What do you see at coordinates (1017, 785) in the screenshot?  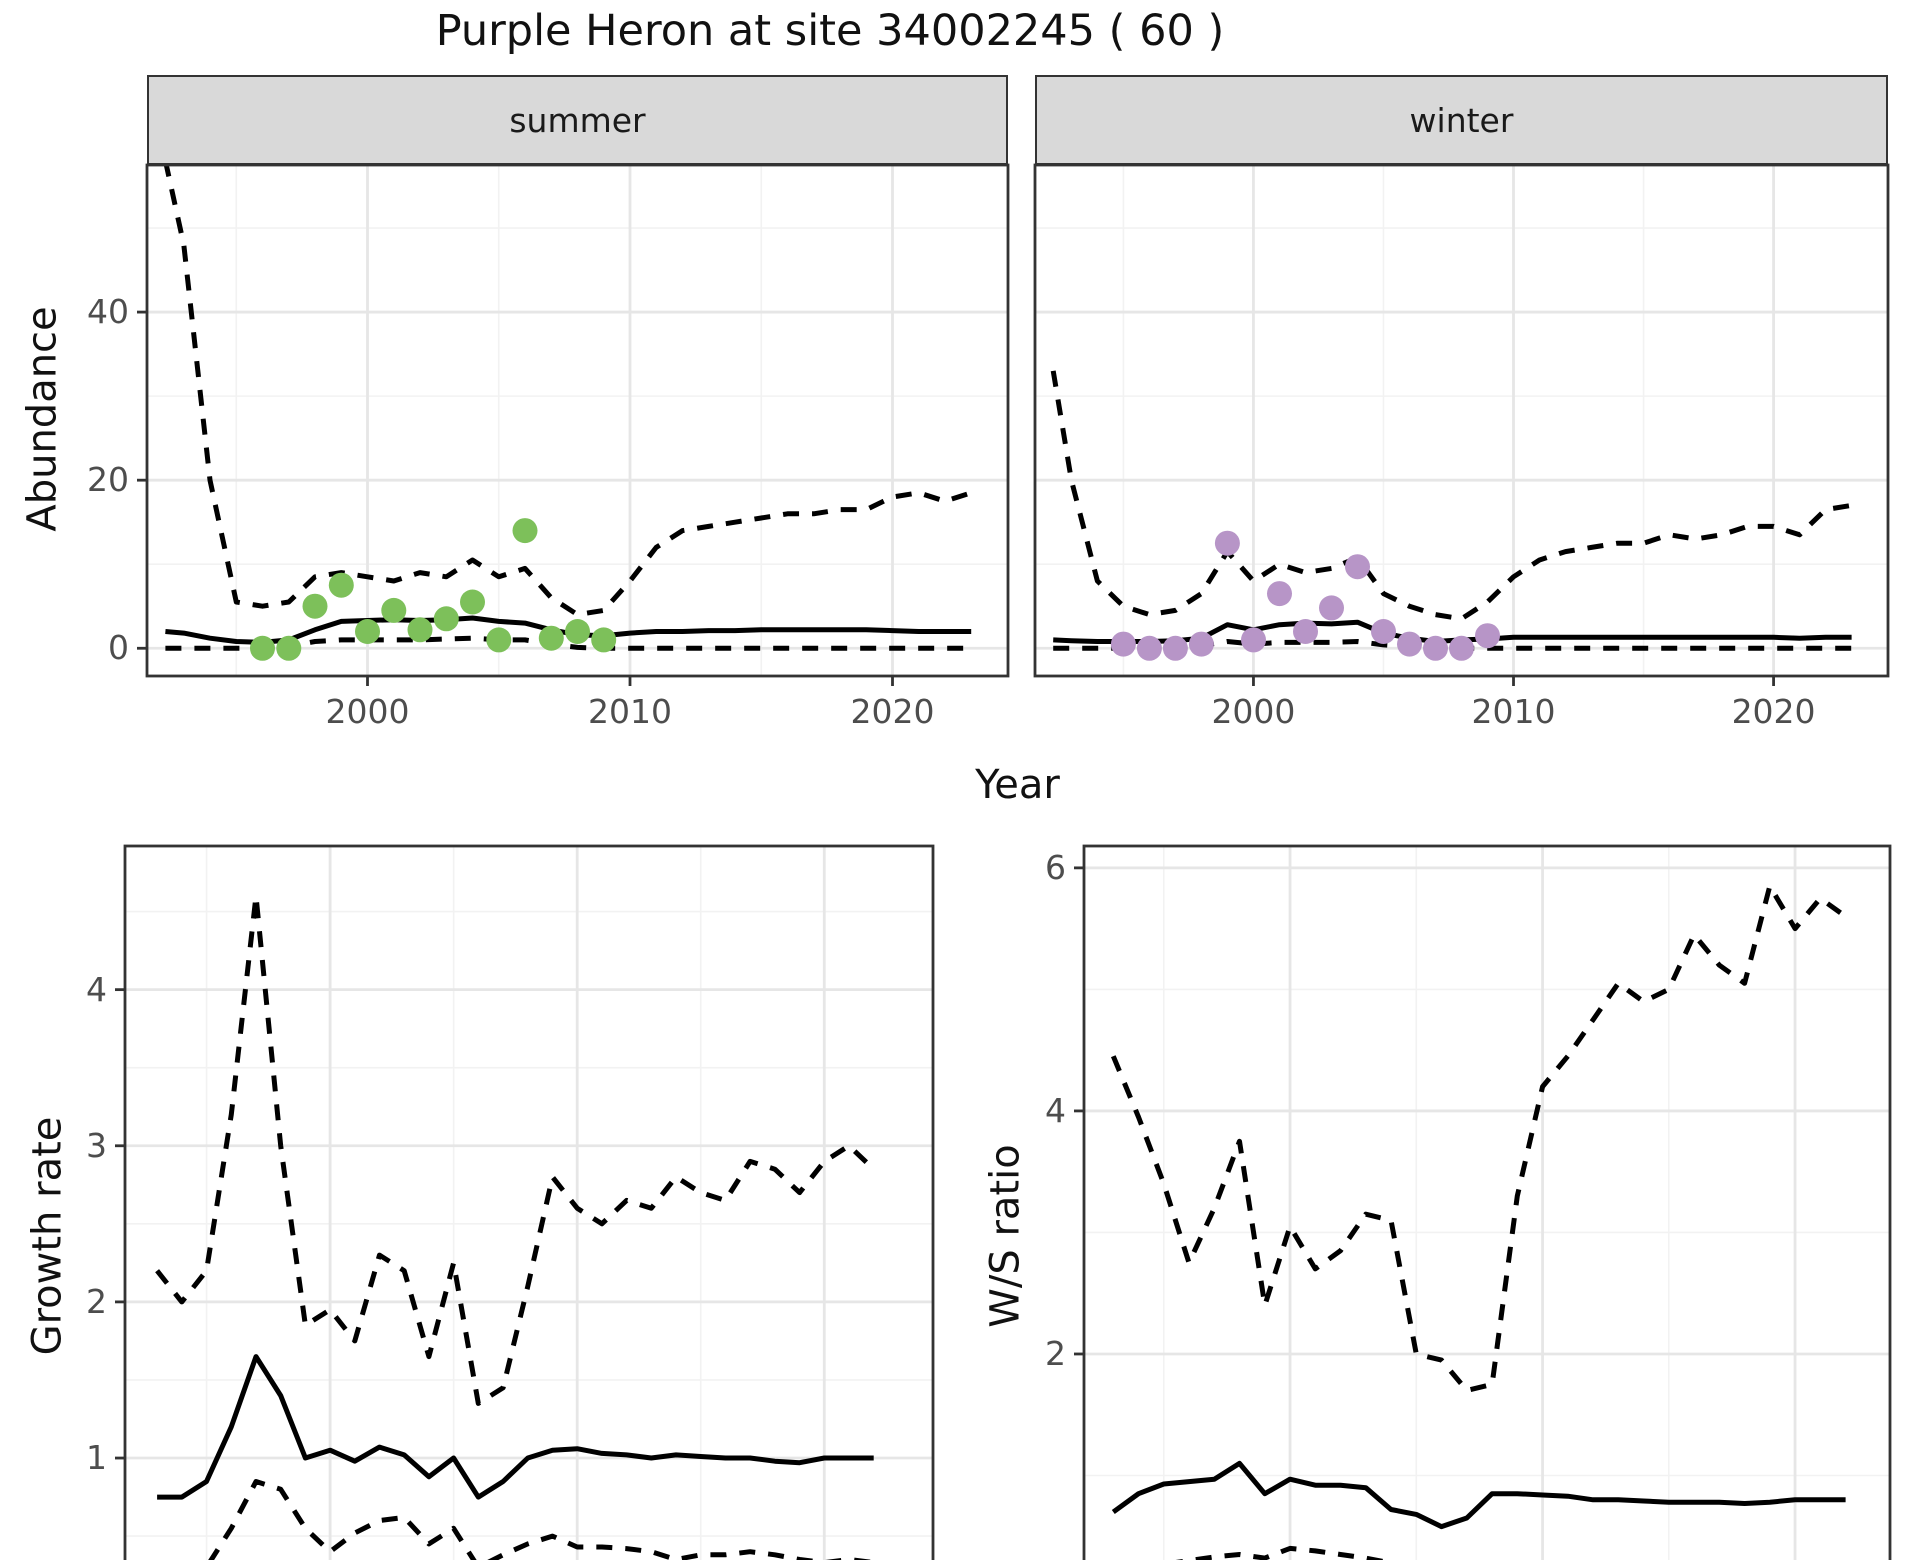 I see `year-axis-title-top: Year` at bounding box center [1017, 785].